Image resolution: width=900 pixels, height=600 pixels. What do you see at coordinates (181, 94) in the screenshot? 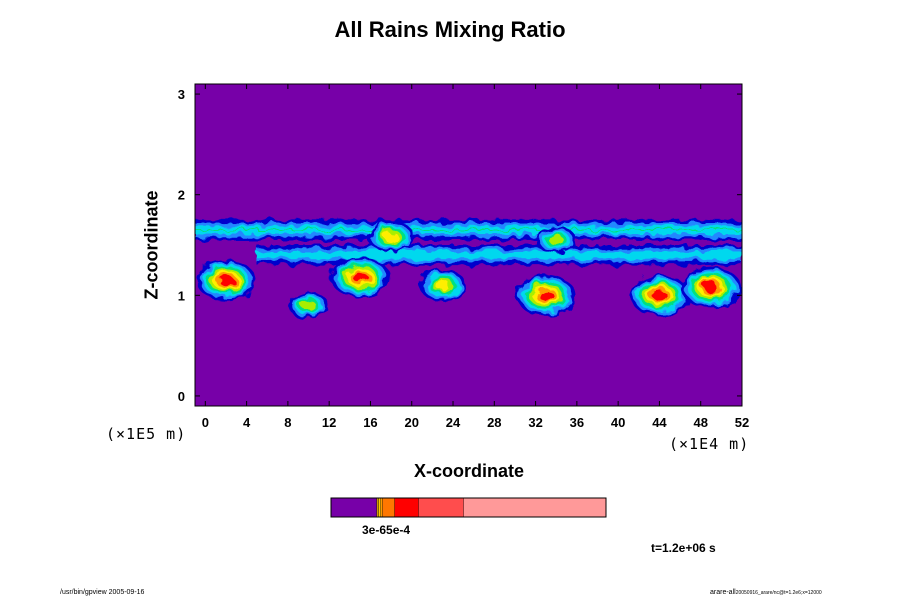
I see `y-tick-label: 3` at bounding box center [181, 94].